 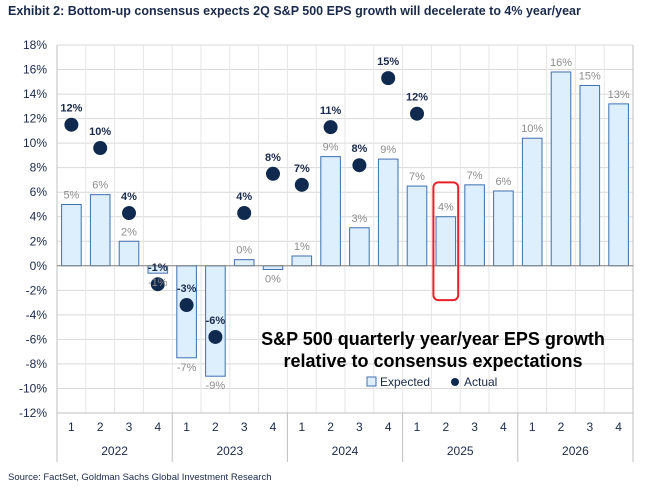 I want to click on expected-label: 5%, so click(x=71, y=195).